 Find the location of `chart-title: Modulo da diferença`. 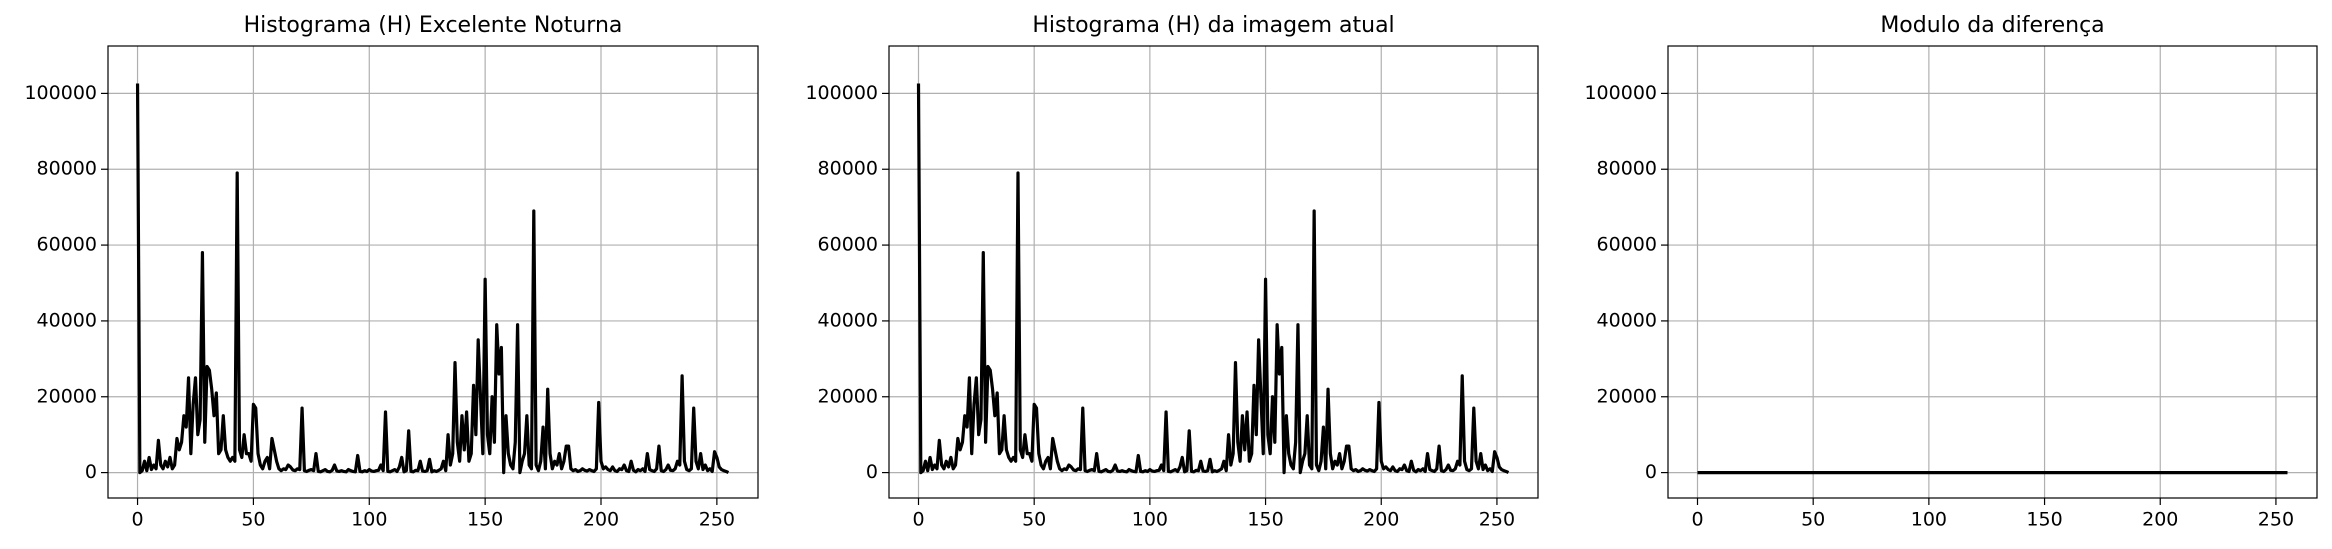

chart-title: Modulo da diferença is located at coordinates (1992, 25).